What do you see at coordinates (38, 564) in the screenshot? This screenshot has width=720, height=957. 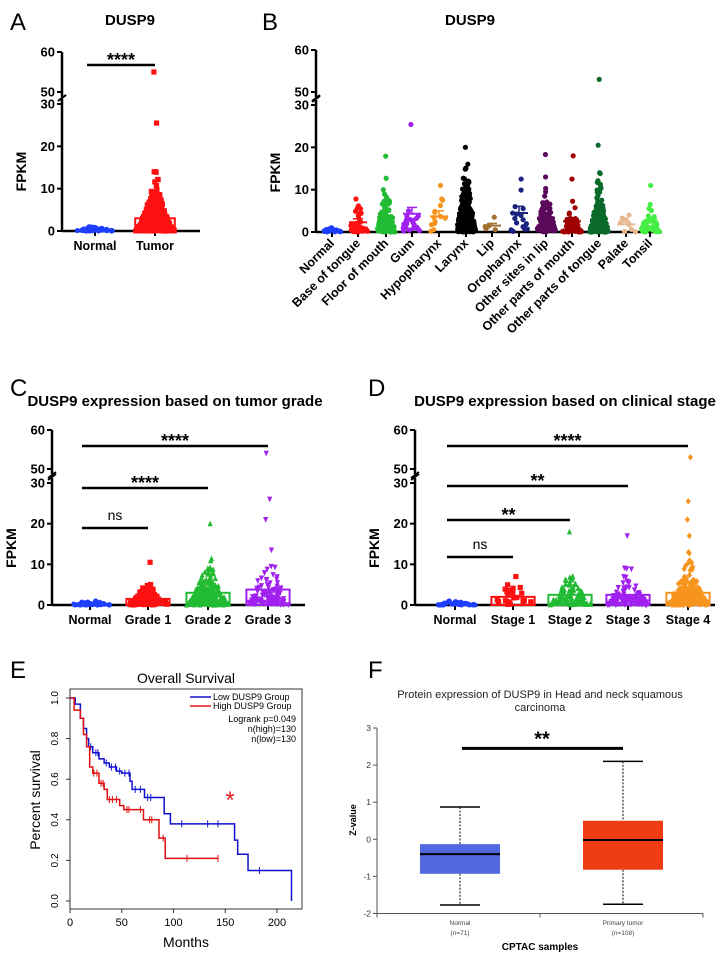 I see `y-tick-label: 10` at bounding box center [38, 564].